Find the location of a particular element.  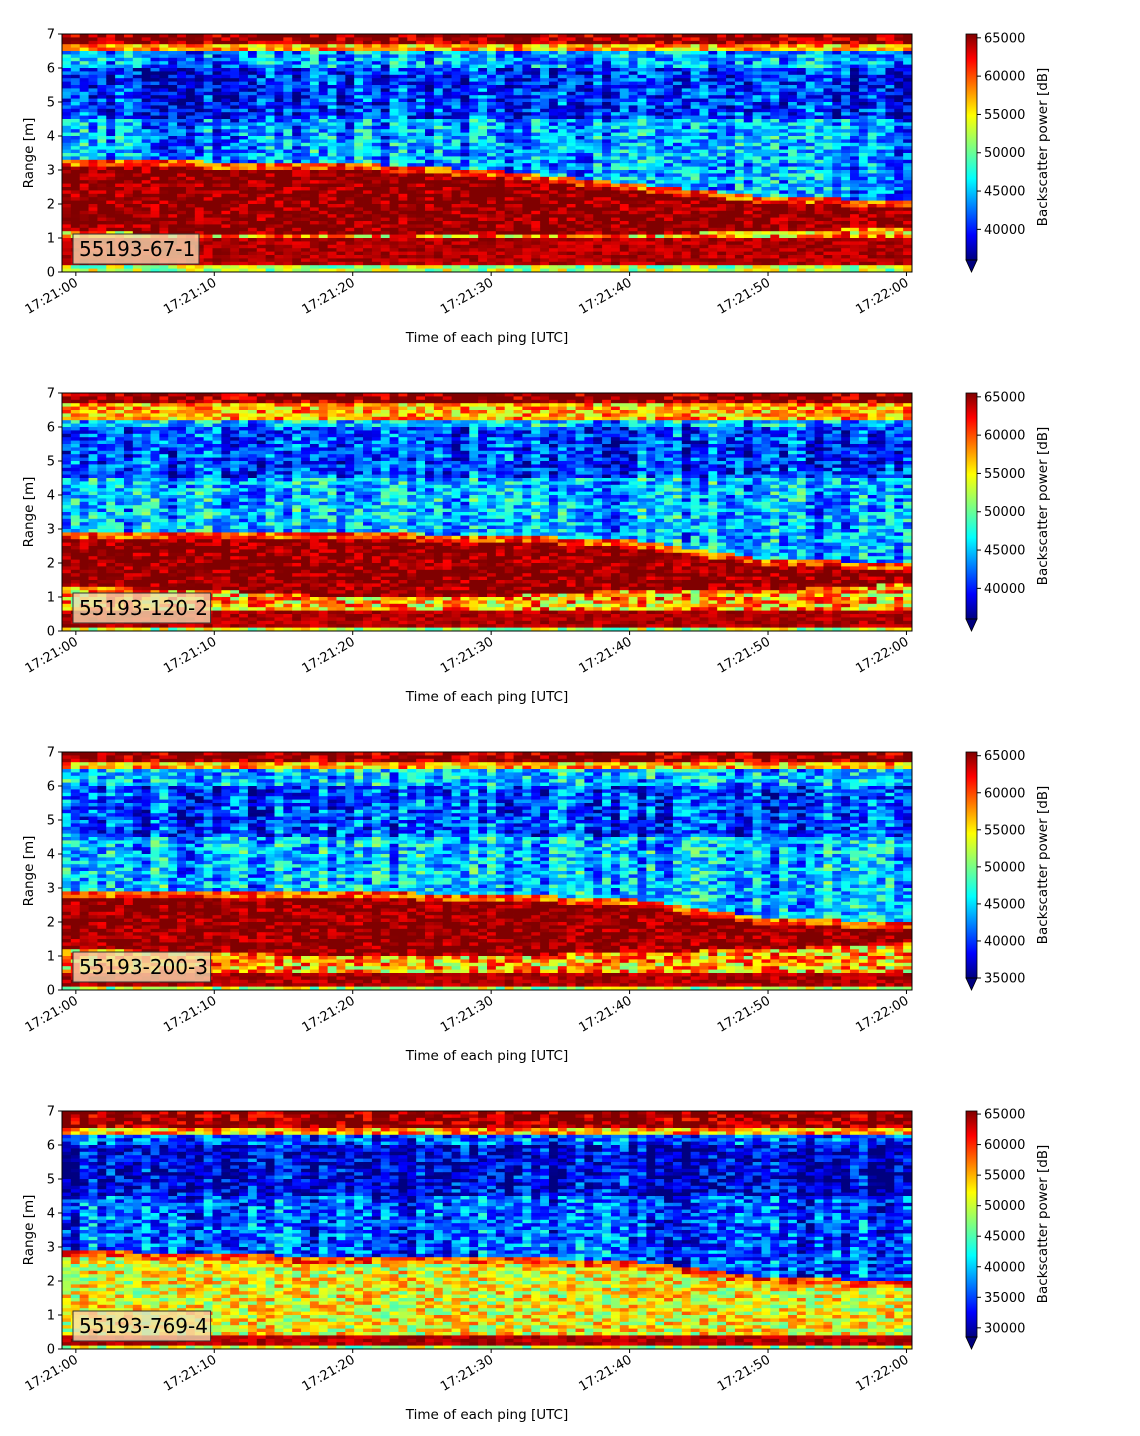

sensor-id-text: 55193-769-4 is located at coordinates (143, 1326).